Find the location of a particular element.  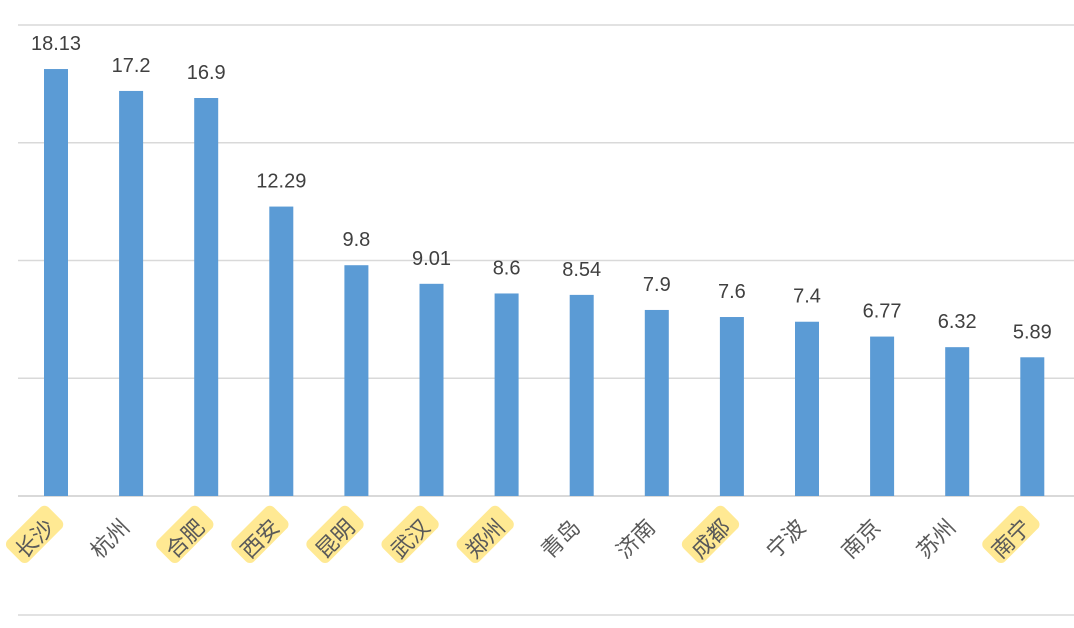

category-label-group-12: 苏州 is located at coordinates (936, 539).